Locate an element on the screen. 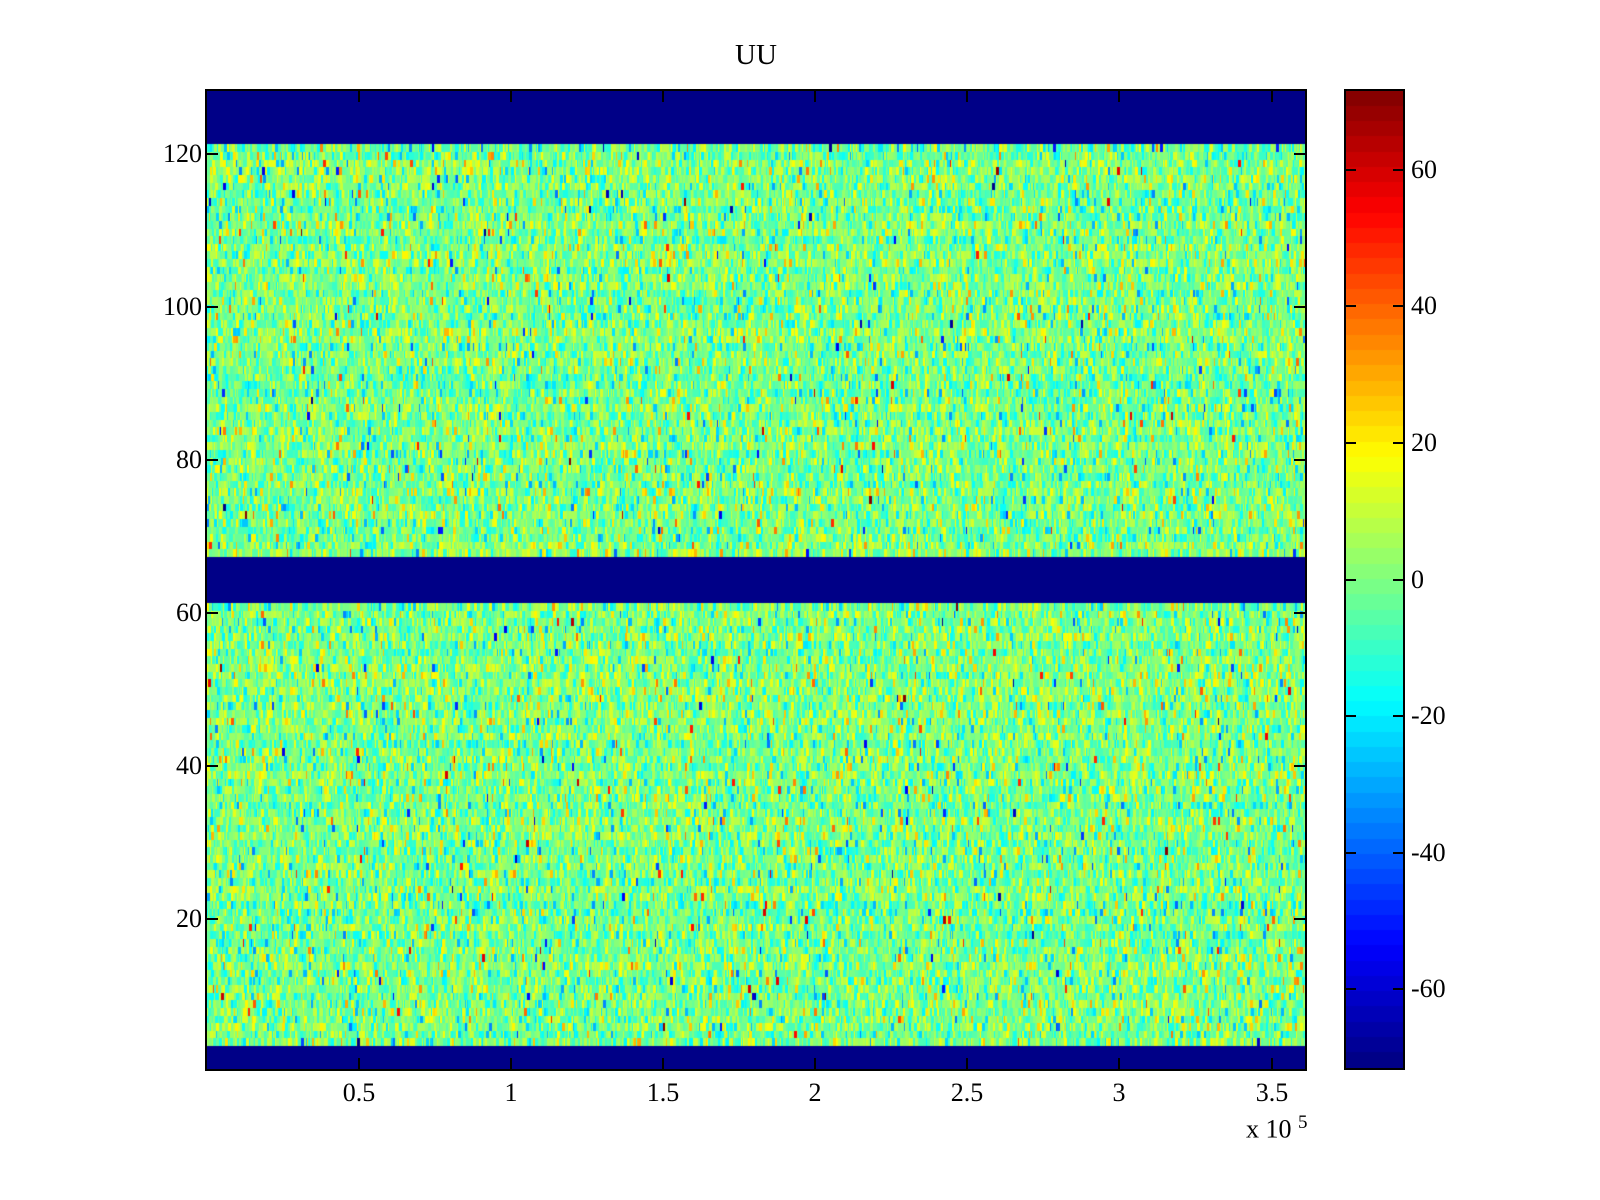  colorbar-tick-label: 20 is located at coordinates (1424, 442).